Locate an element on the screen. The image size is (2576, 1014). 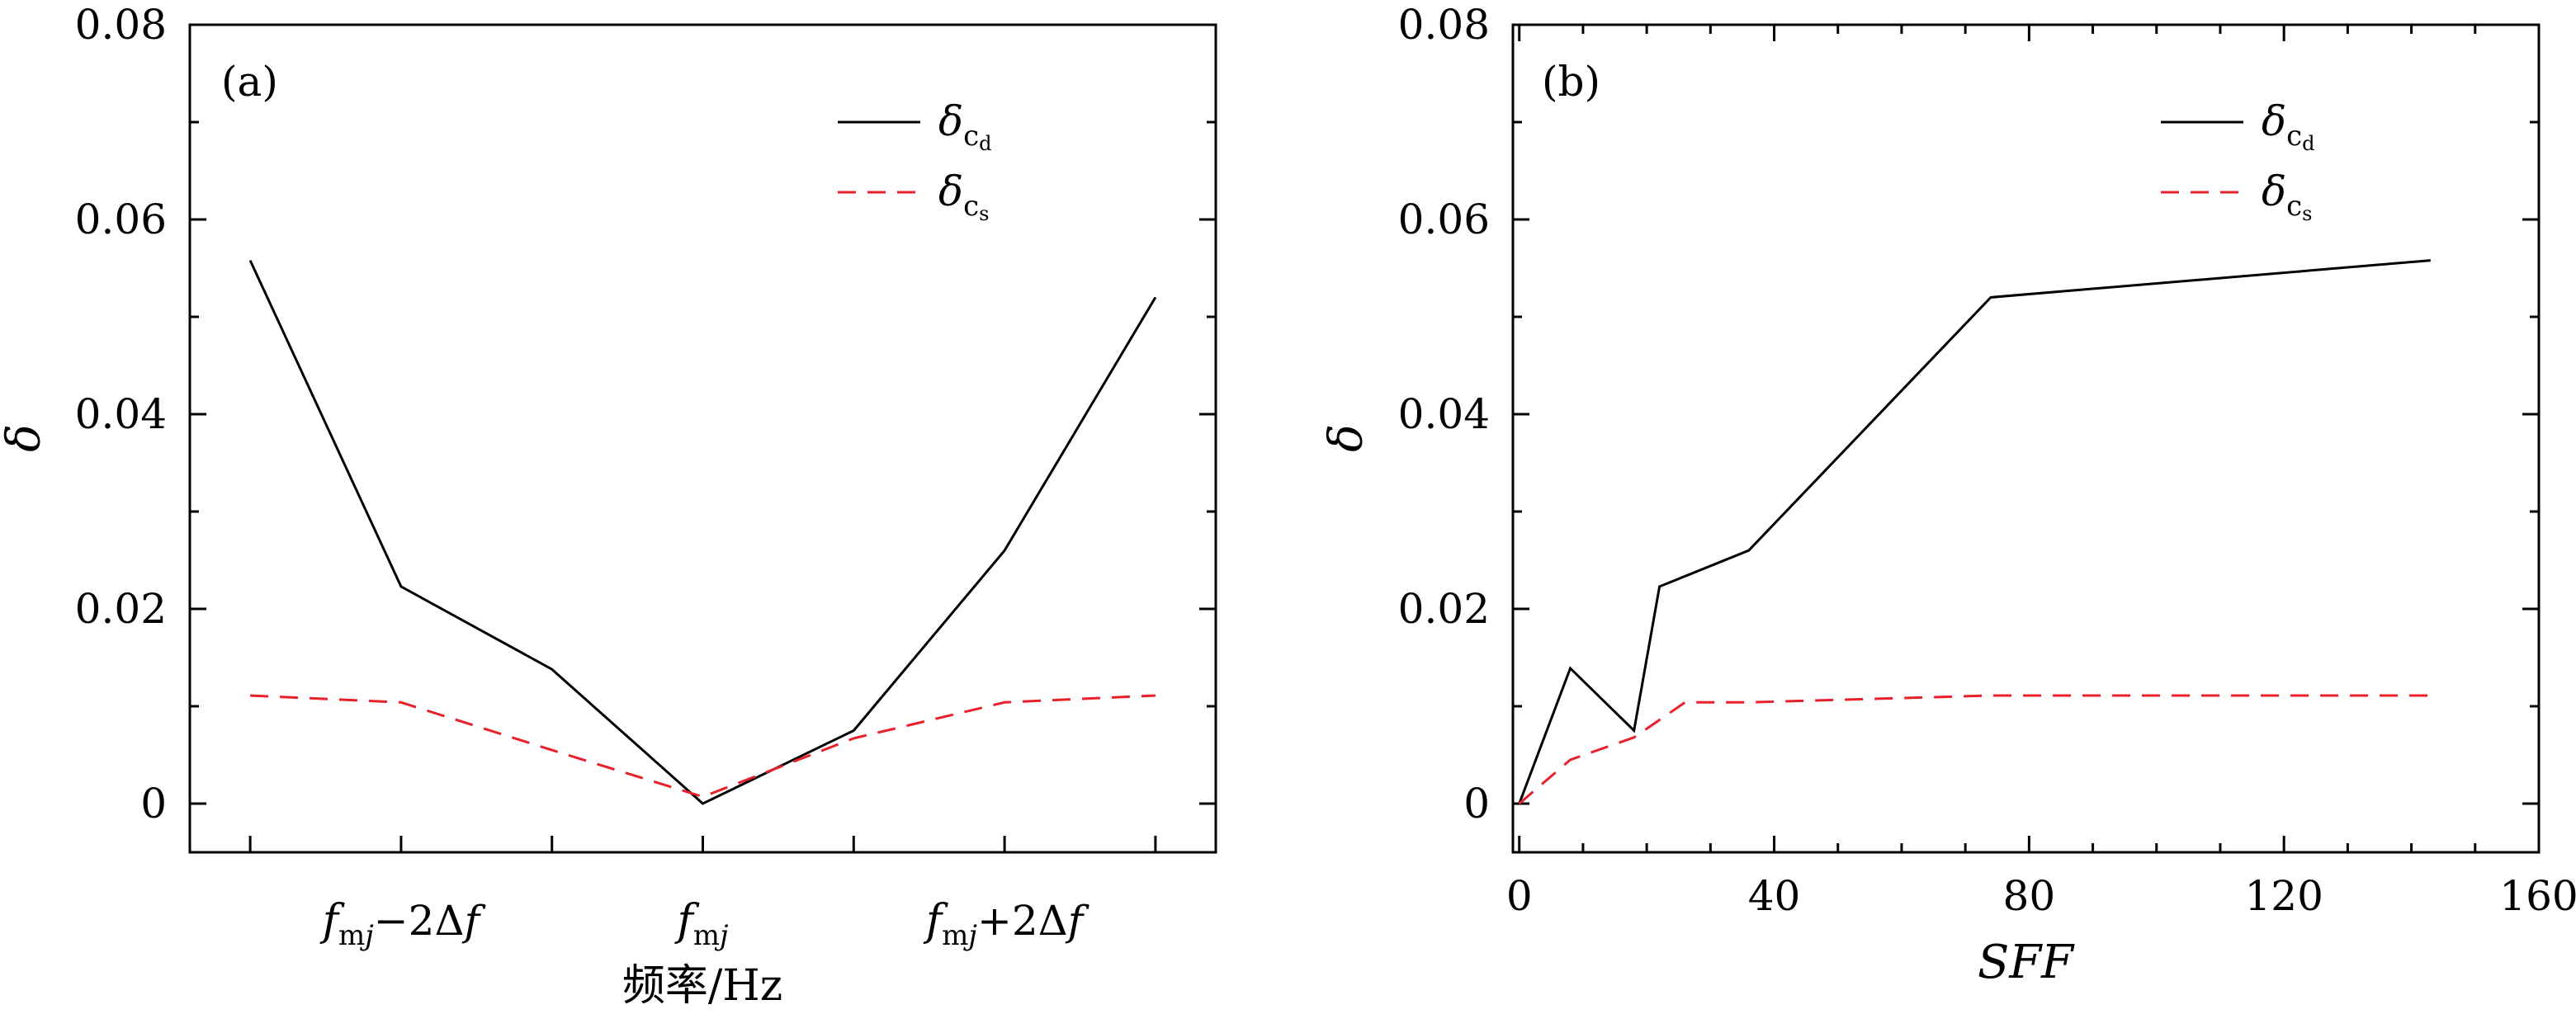
x-tick-label: 40 is located at coordinates (1774, 896).